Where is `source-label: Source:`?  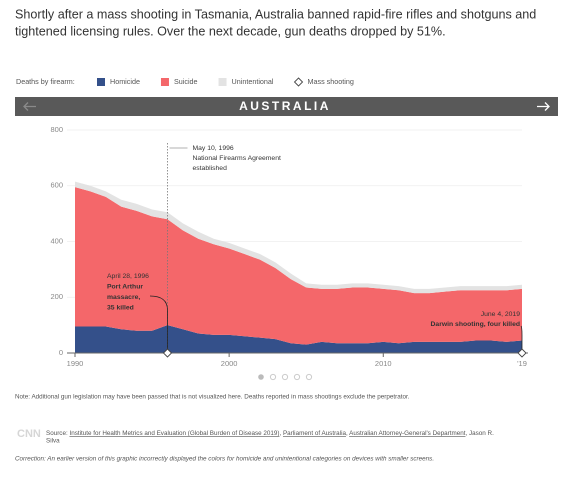
source-label: Source: is located at coordinates (57, 433).